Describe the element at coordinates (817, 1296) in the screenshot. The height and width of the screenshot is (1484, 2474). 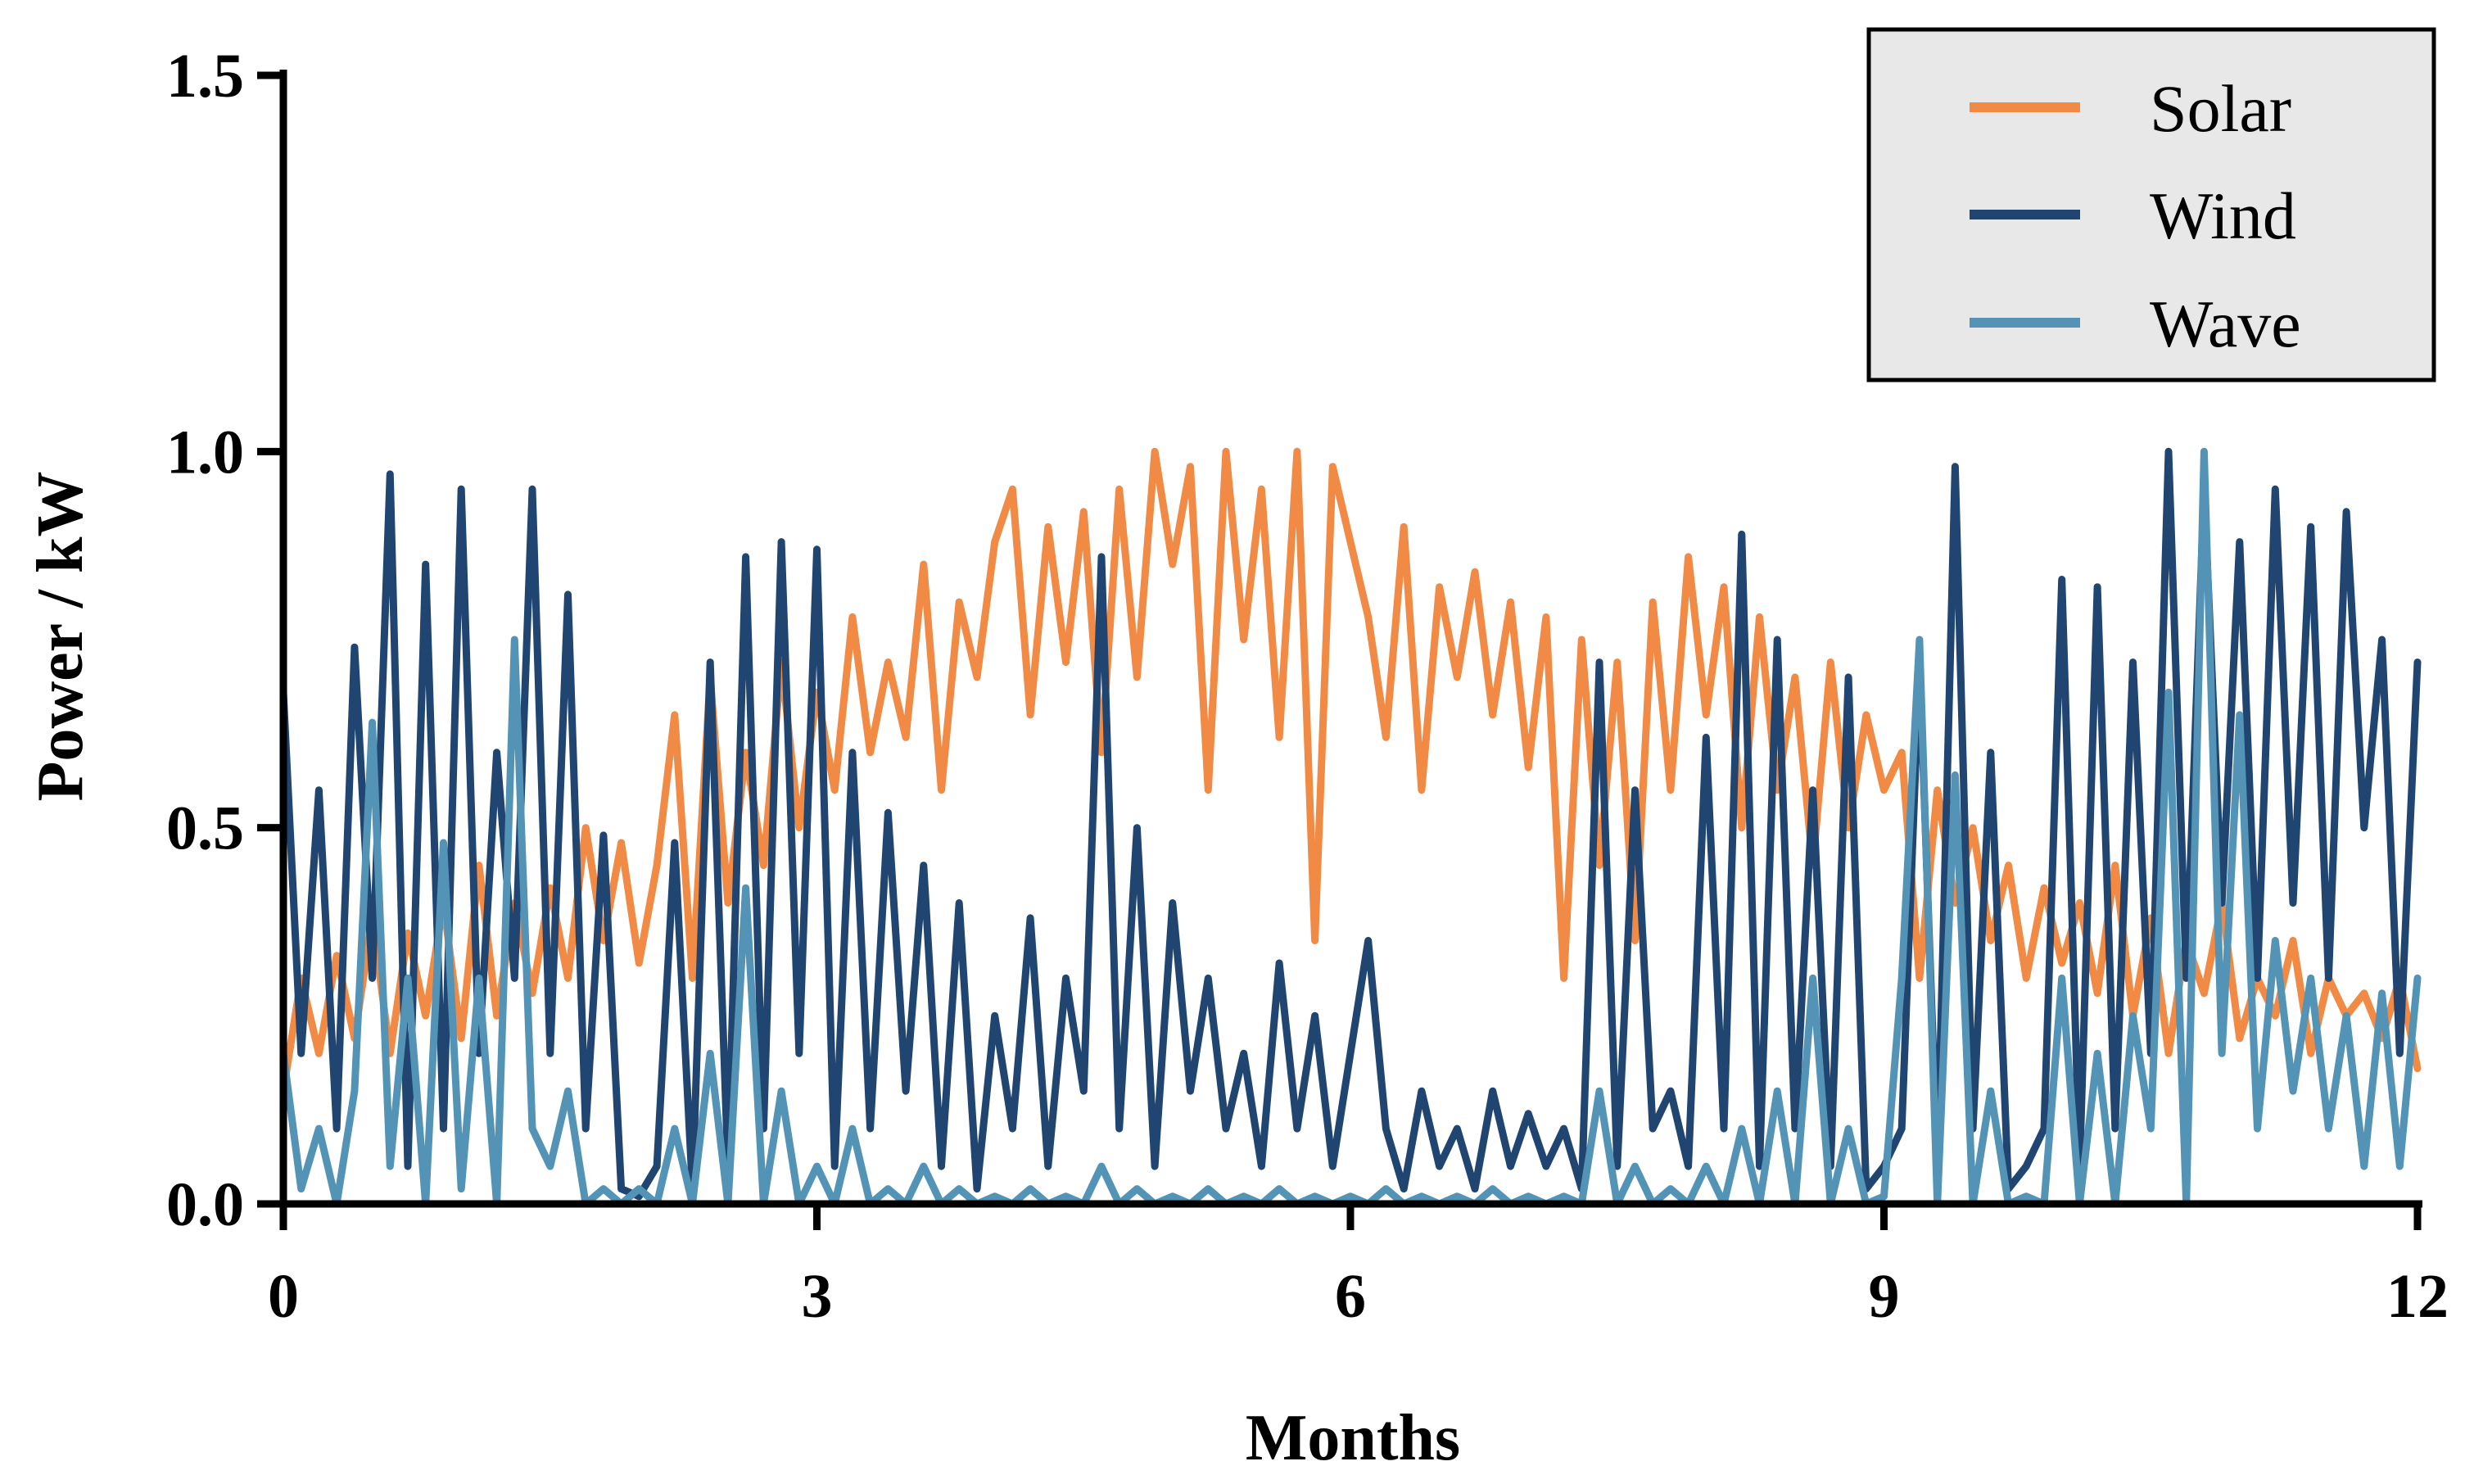
I see `x-tick-label: 3` at that location.